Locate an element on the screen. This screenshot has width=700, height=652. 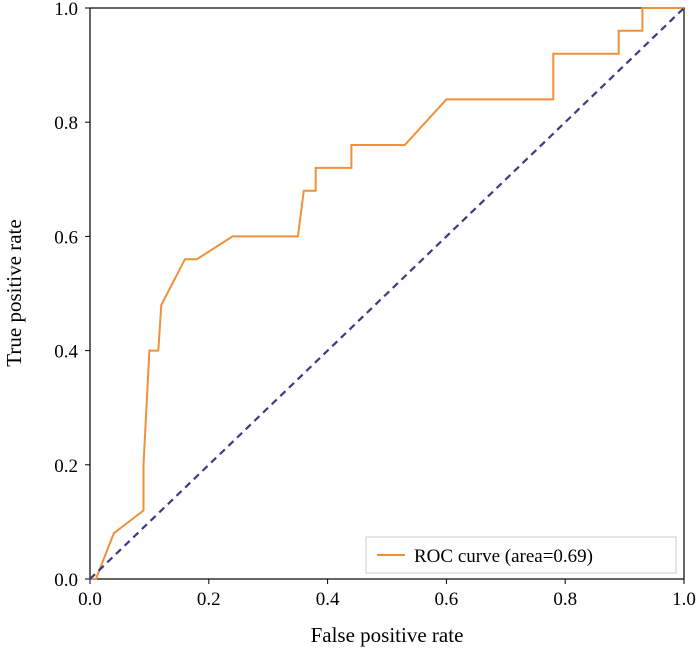
x-tick-label: 0.8 is located at coordinates (565, 599).